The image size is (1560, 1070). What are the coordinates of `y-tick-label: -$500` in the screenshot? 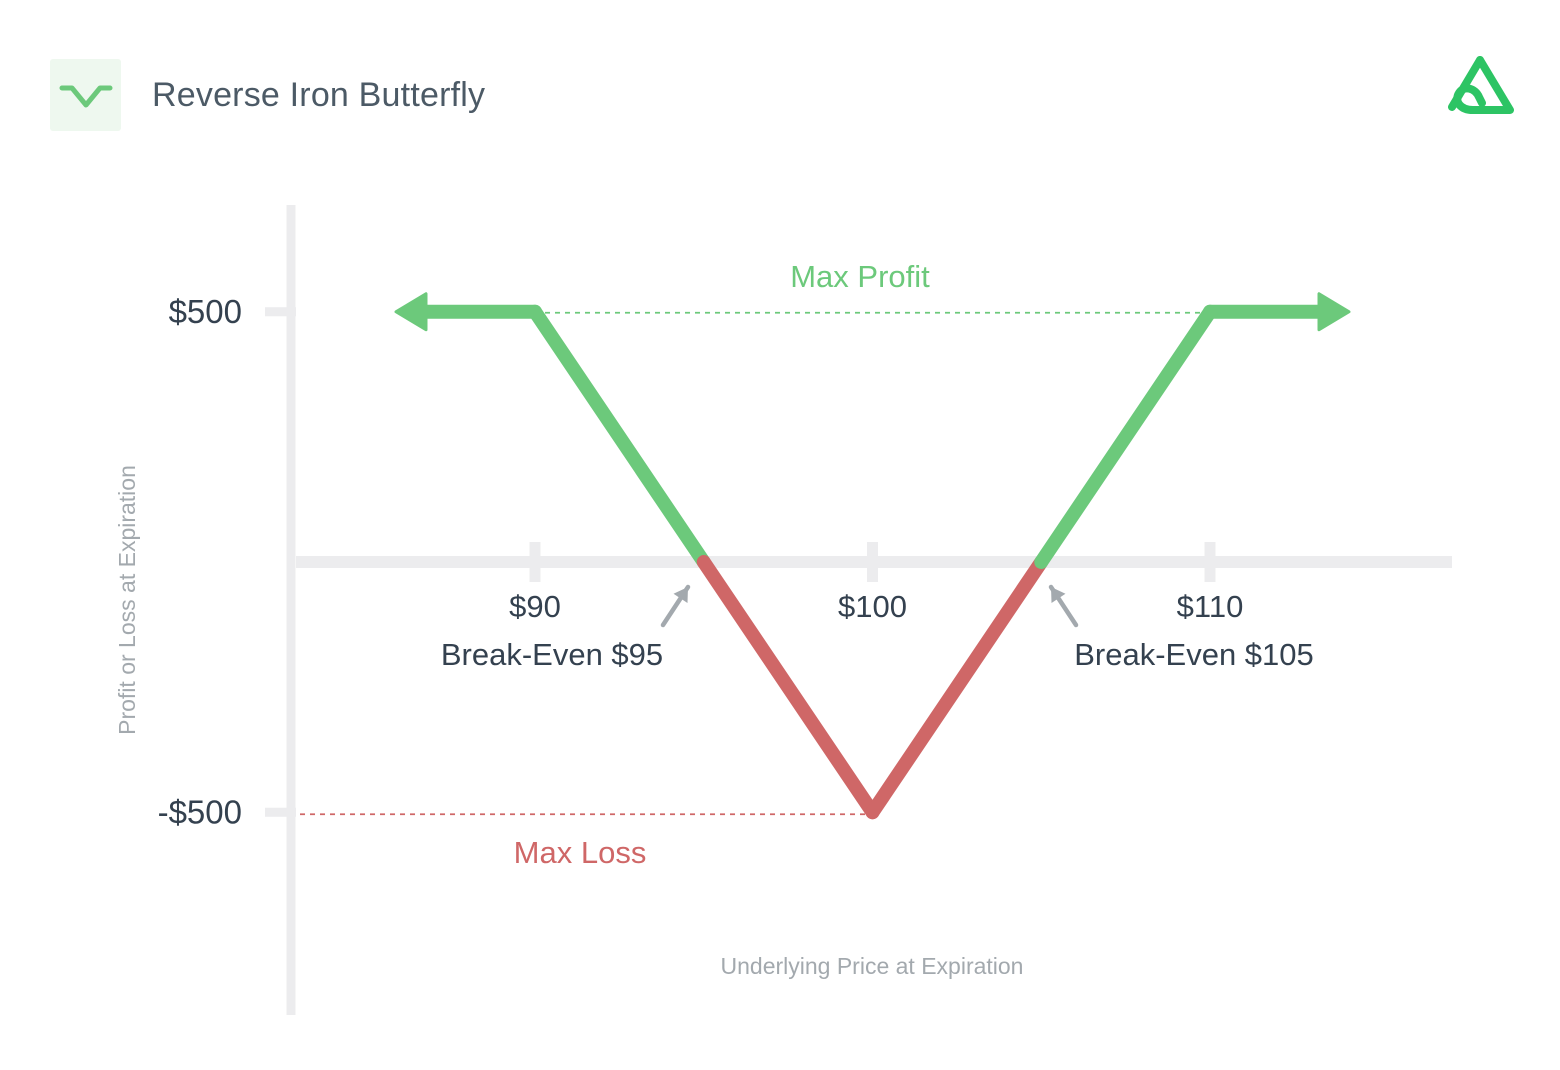 It's located at (200, 811).